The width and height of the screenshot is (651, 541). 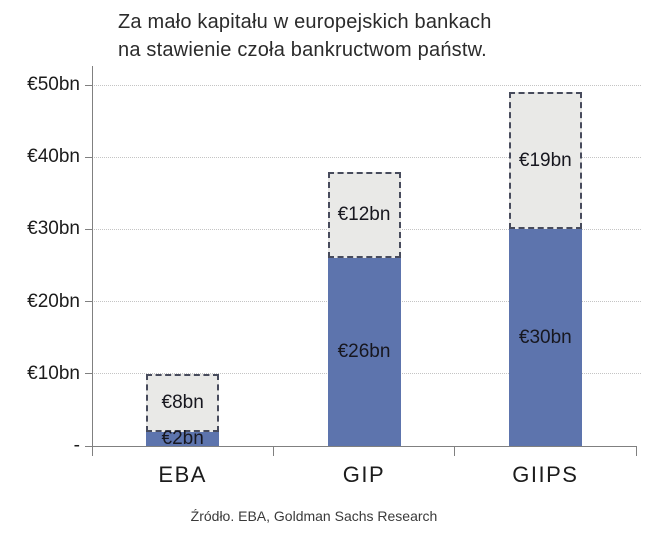 What do you see at coordinates (53, 229) in the screenshot?
I see `y-axis-label-30bn: €30bn` at bounding box center [53, 229].